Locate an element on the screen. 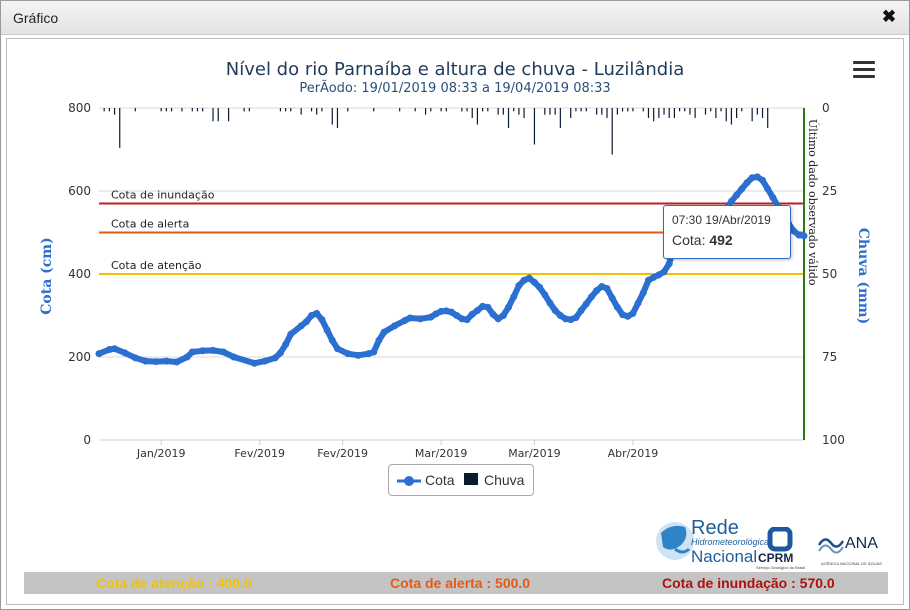 This screenshot has width=910, height=610. footer-cota-alerta: Cota de alerta : 500.0 is located at coordinates (460, 583).